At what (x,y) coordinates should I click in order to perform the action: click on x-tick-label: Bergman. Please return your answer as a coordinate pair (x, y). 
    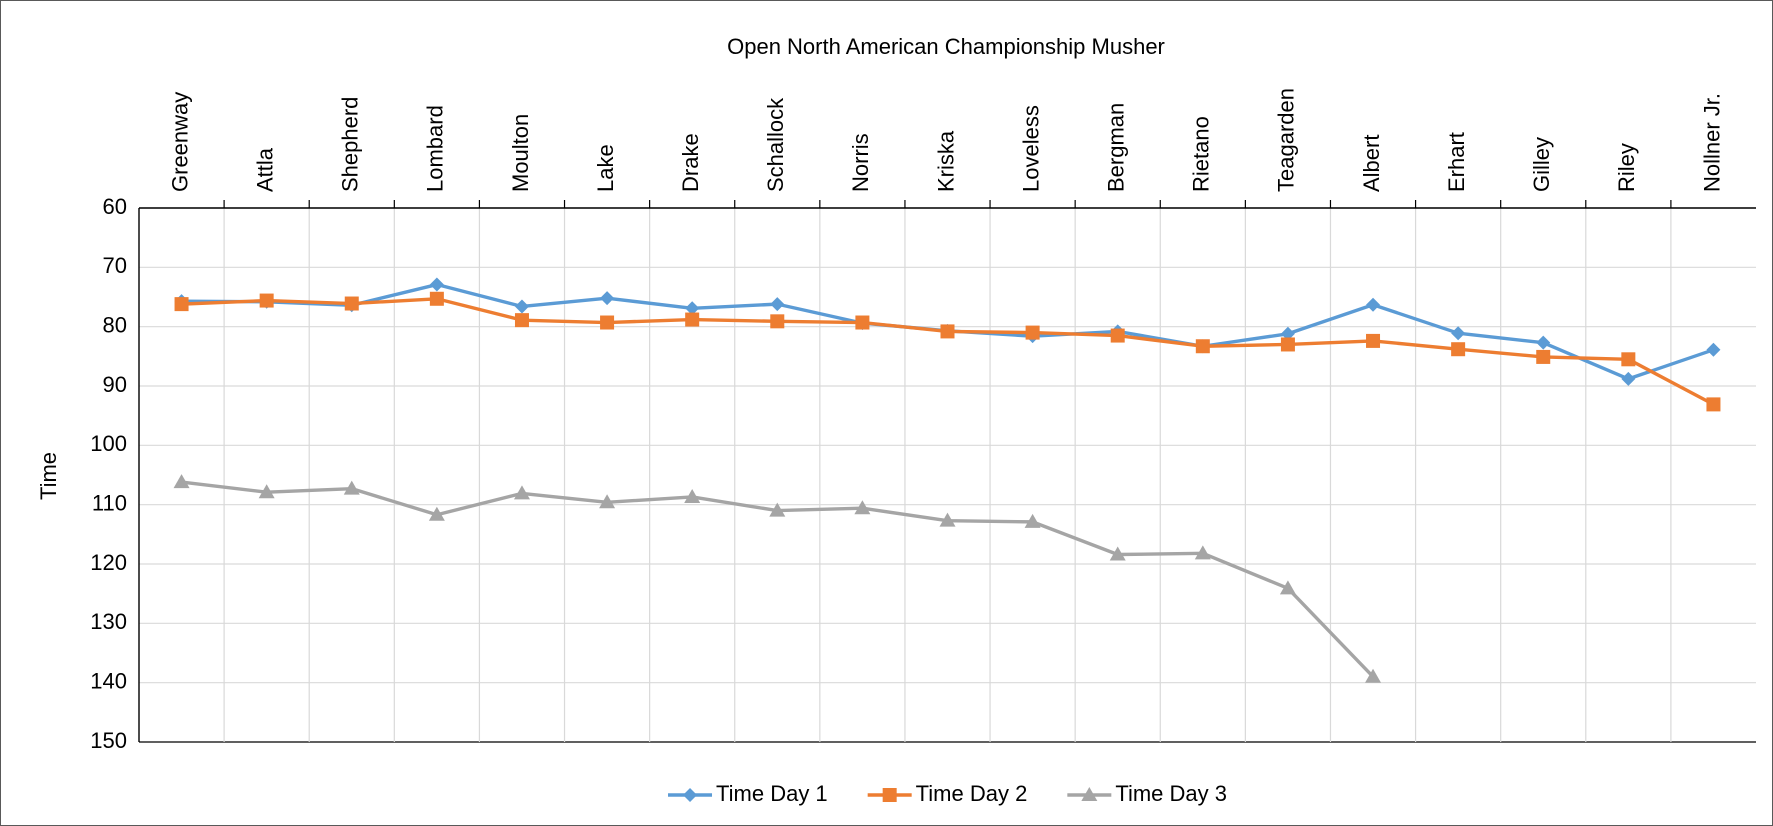
    Looking at the image, I should click on (1116, 147).